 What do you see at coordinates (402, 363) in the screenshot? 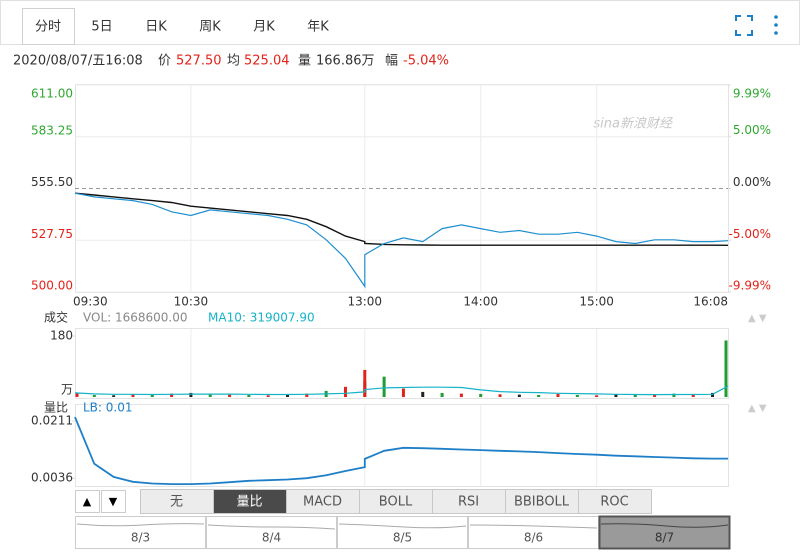
I see `volume-frame` at bounding box center [402, 363].